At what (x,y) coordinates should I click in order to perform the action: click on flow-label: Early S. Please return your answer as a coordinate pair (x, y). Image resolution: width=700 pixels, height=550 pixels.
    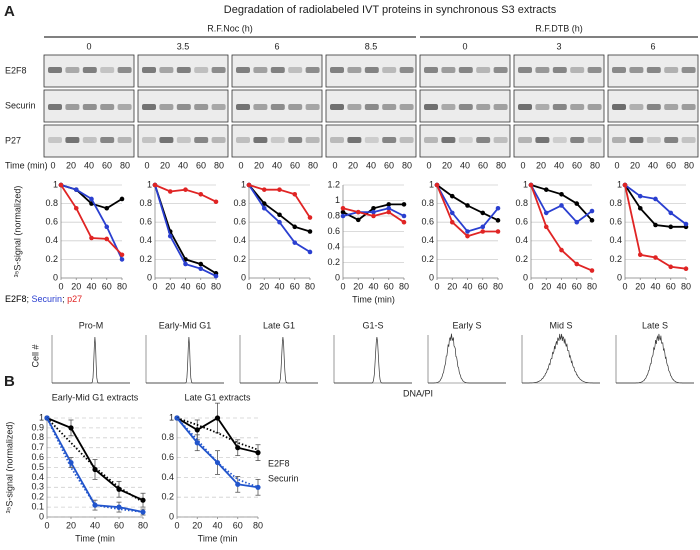
    Looking at the image, I should click on (466, 325).